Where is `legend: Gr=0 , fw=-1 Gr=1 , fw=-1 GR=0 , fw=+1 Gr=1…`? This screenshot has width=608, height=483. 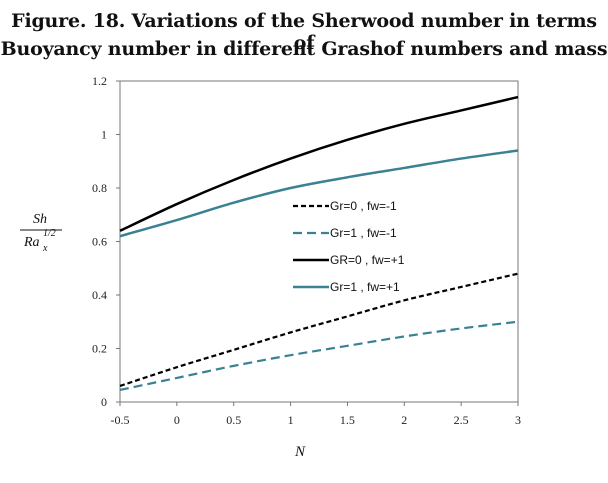 legend: Gr=0 , fw=-1 Gr=1 , fw=-1 GR=0 , fw=+1 Gr=1… is located at coordinates (349, 246).